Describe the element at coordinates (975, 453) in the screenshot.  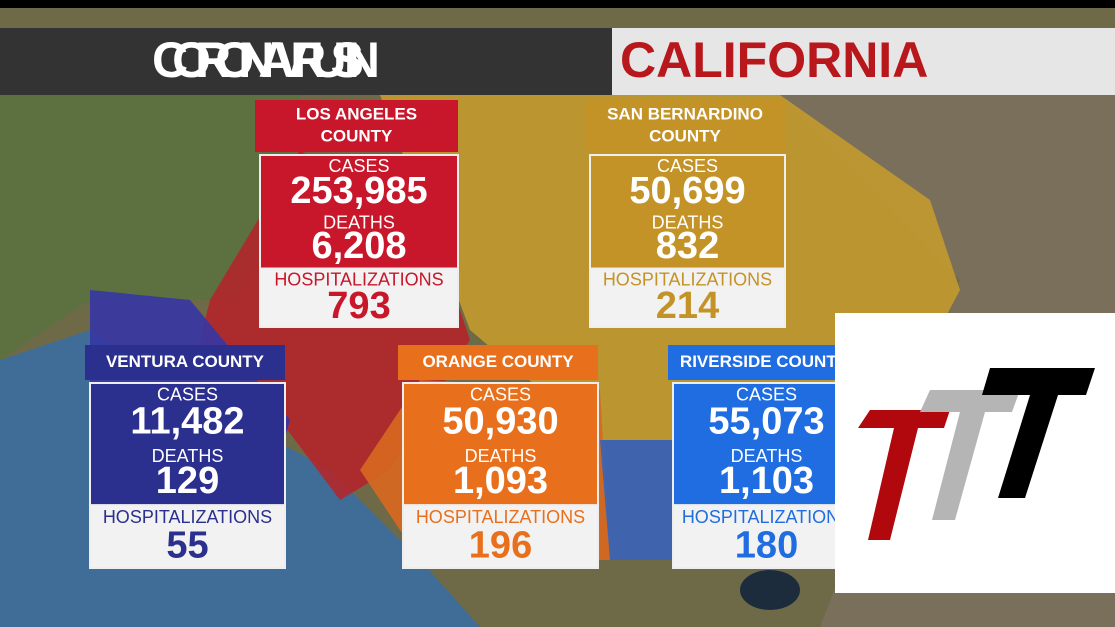
I see `logo` at that location.